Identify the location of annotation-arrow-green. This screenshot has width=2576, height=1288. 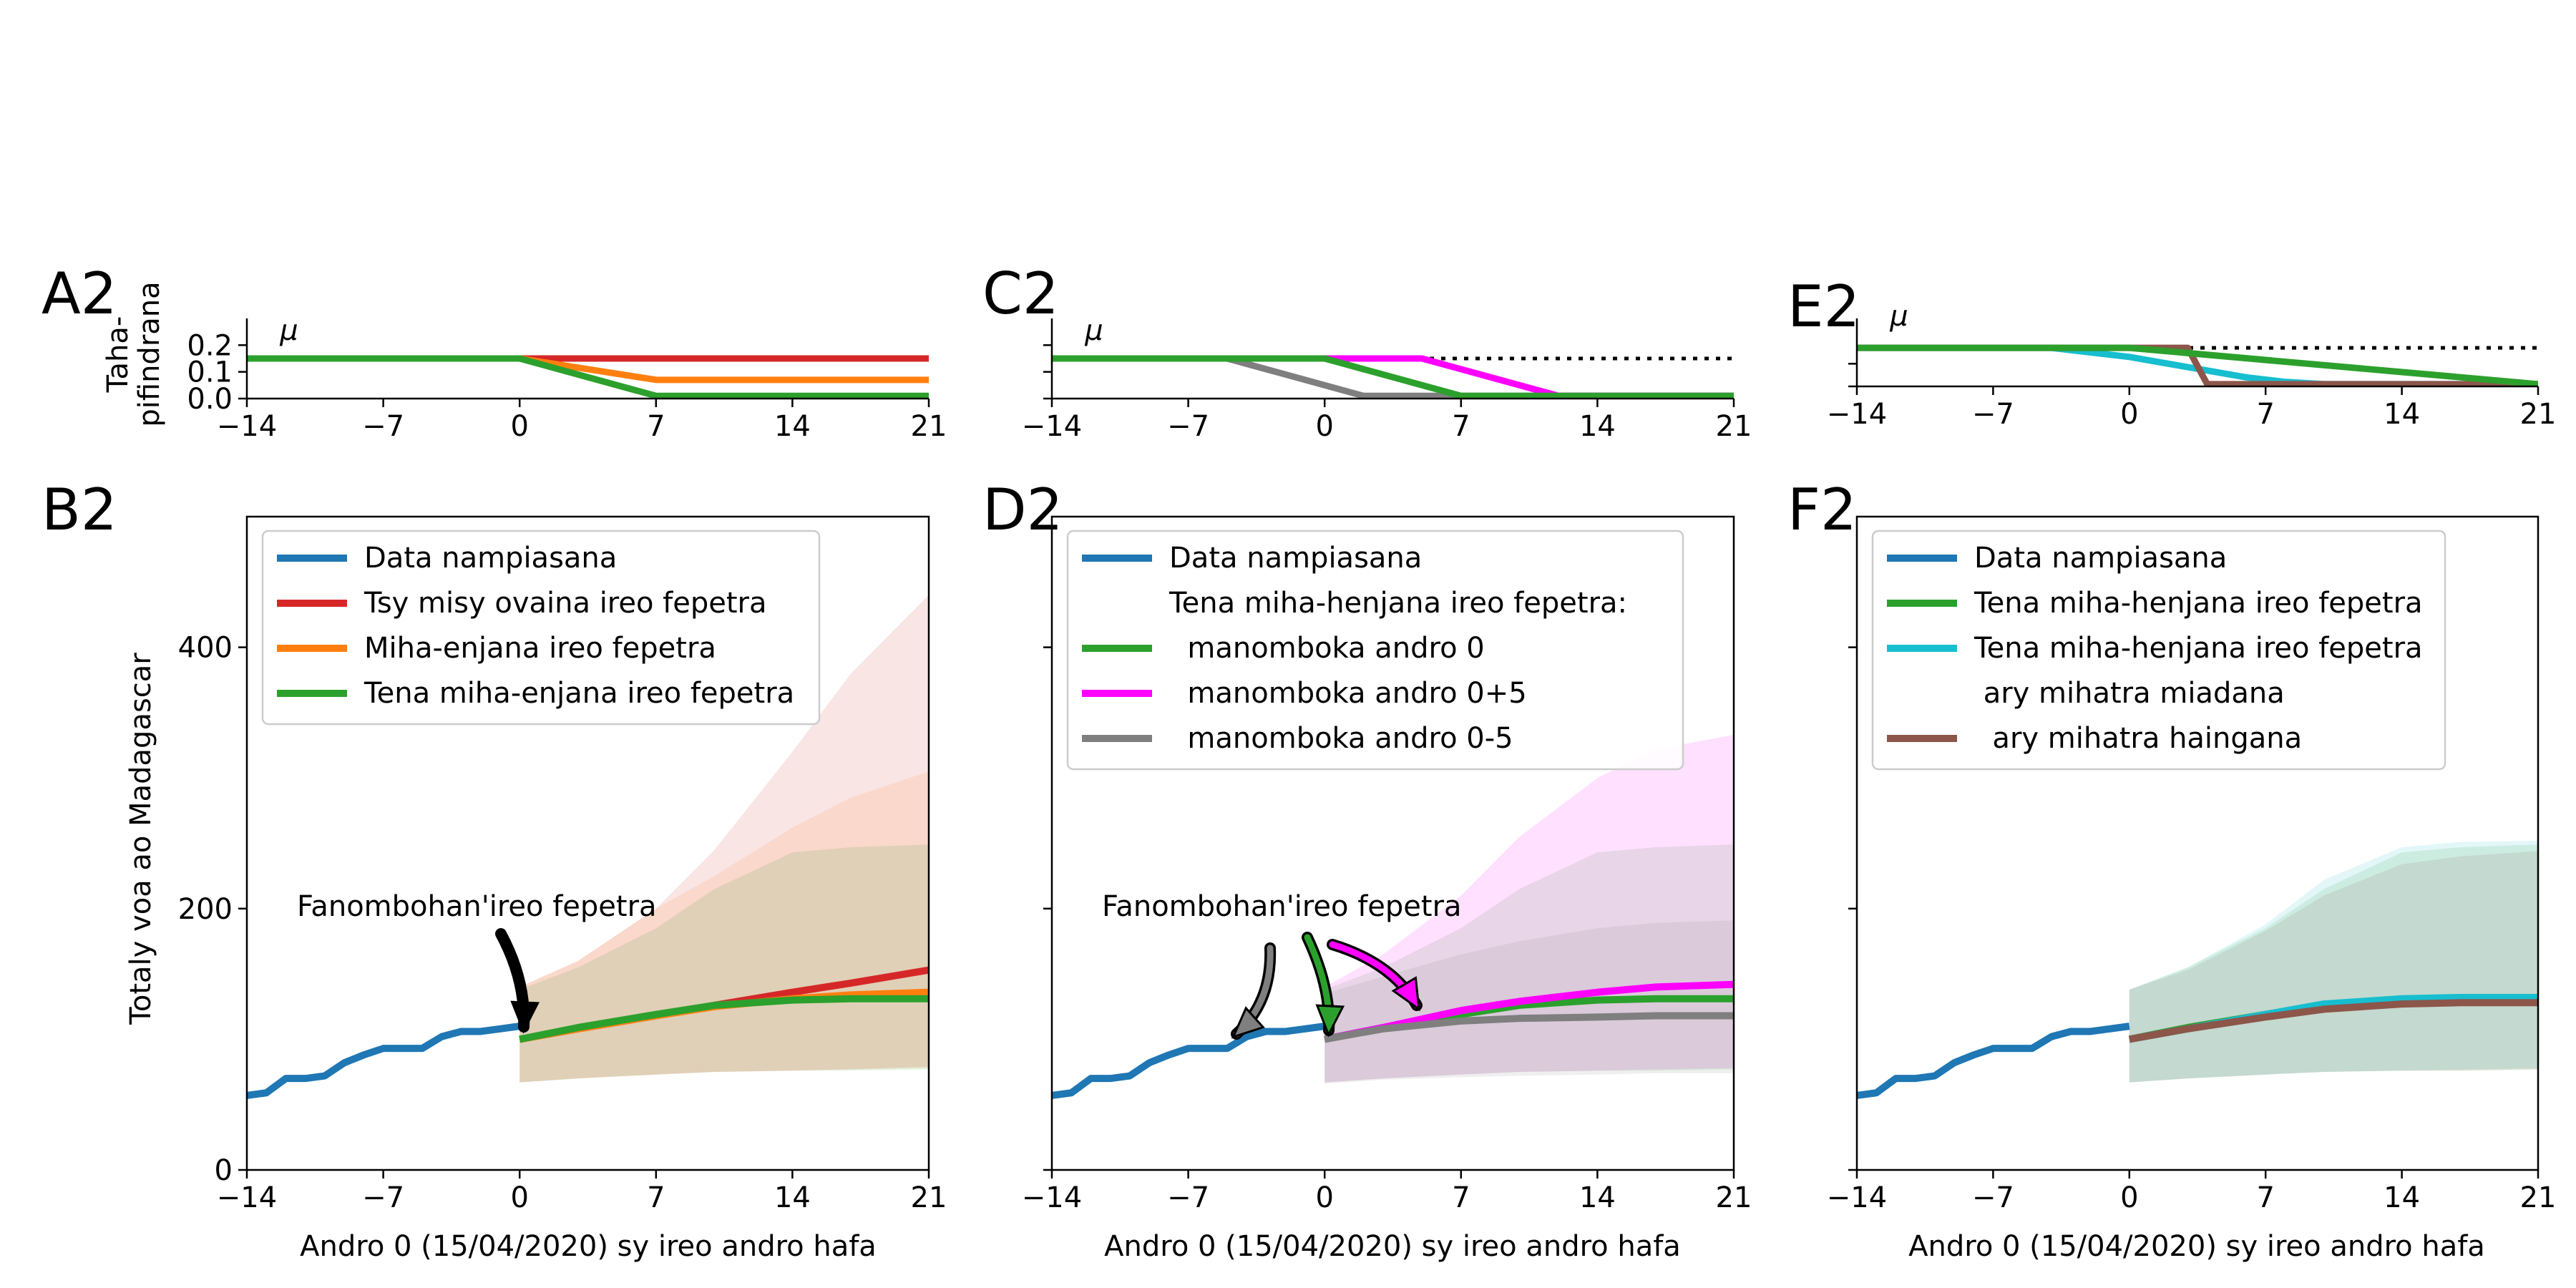
(1323, 985).